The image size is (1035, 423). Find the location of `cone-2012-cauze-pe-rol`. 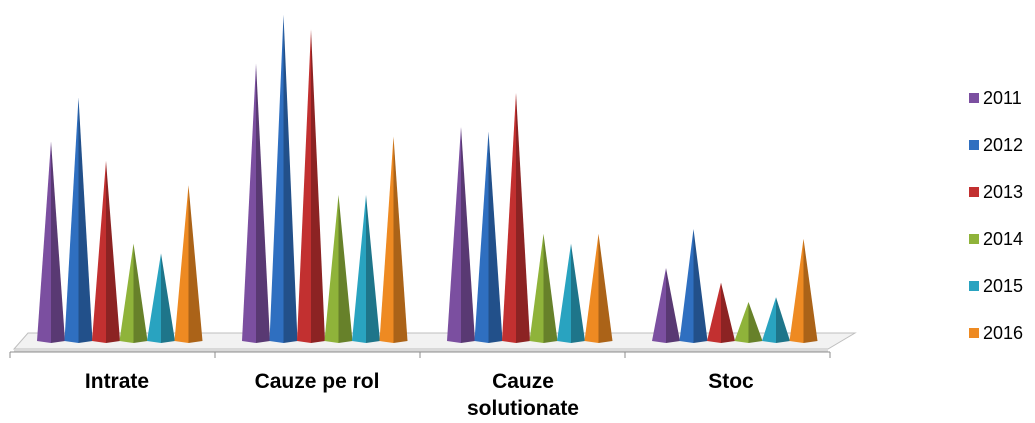

cone-2012-cauze-pe-rol is located at coordinates (283, 179).